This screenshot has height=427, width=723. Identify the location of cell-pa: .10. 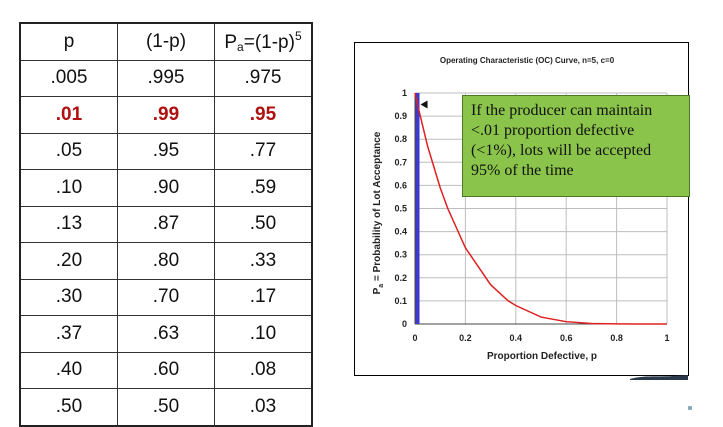
(263, 334).